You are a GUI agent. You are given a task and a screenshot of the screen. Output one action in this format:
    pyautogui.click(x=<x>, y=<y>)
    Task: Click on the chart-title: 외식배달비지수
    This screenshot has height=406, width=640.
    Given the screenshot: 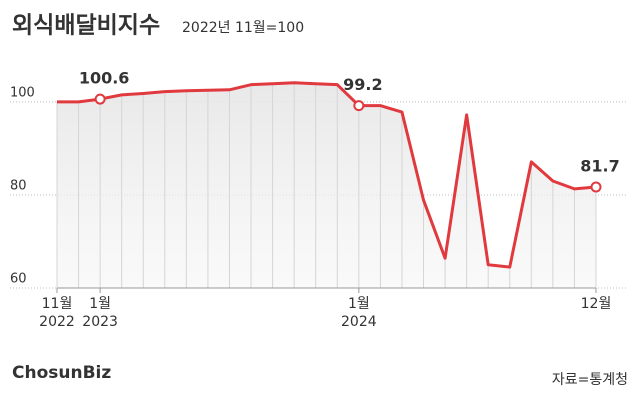 What is the action you would take?
    pyautogui.click(x=86, y=26)
    